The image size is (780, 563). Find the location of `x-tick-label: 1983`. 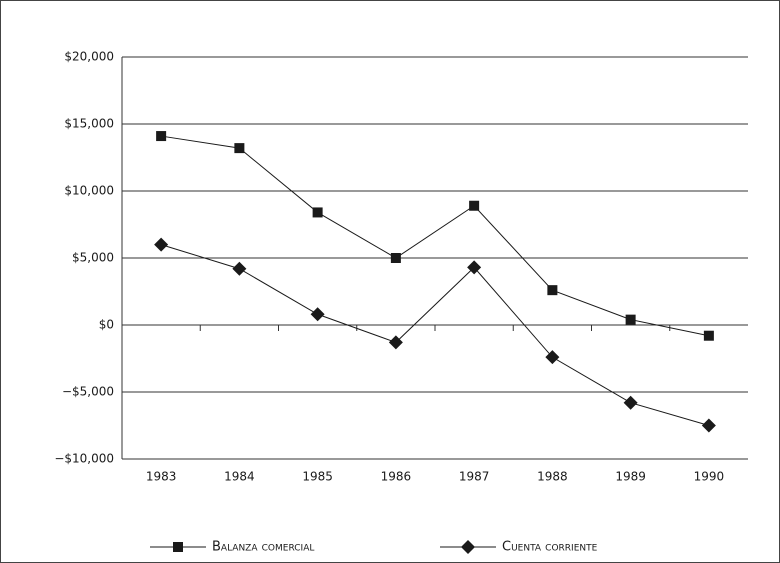

x-tick-label: 1983 is located at coordinates (161, 477).